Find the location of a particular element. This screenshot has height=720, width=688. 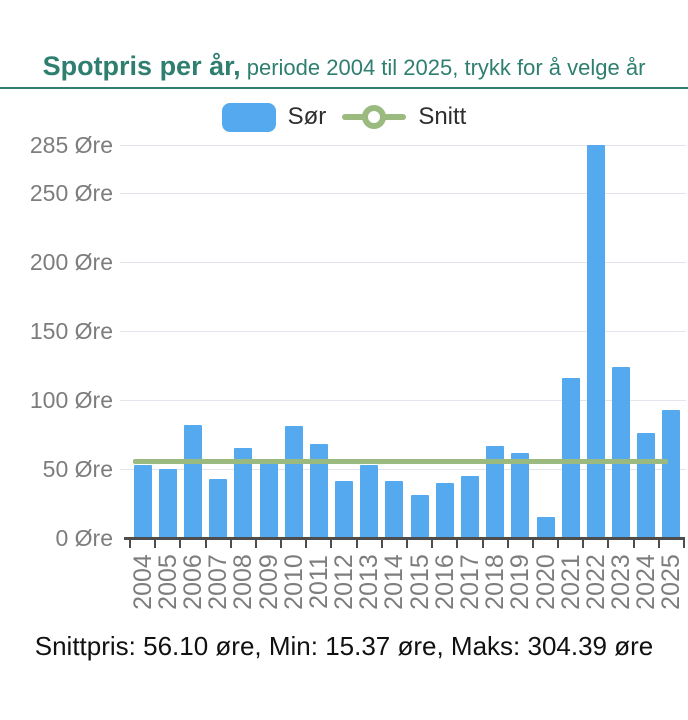

x-axis-label-2013: 2013 is located at coordinates (369, 582).